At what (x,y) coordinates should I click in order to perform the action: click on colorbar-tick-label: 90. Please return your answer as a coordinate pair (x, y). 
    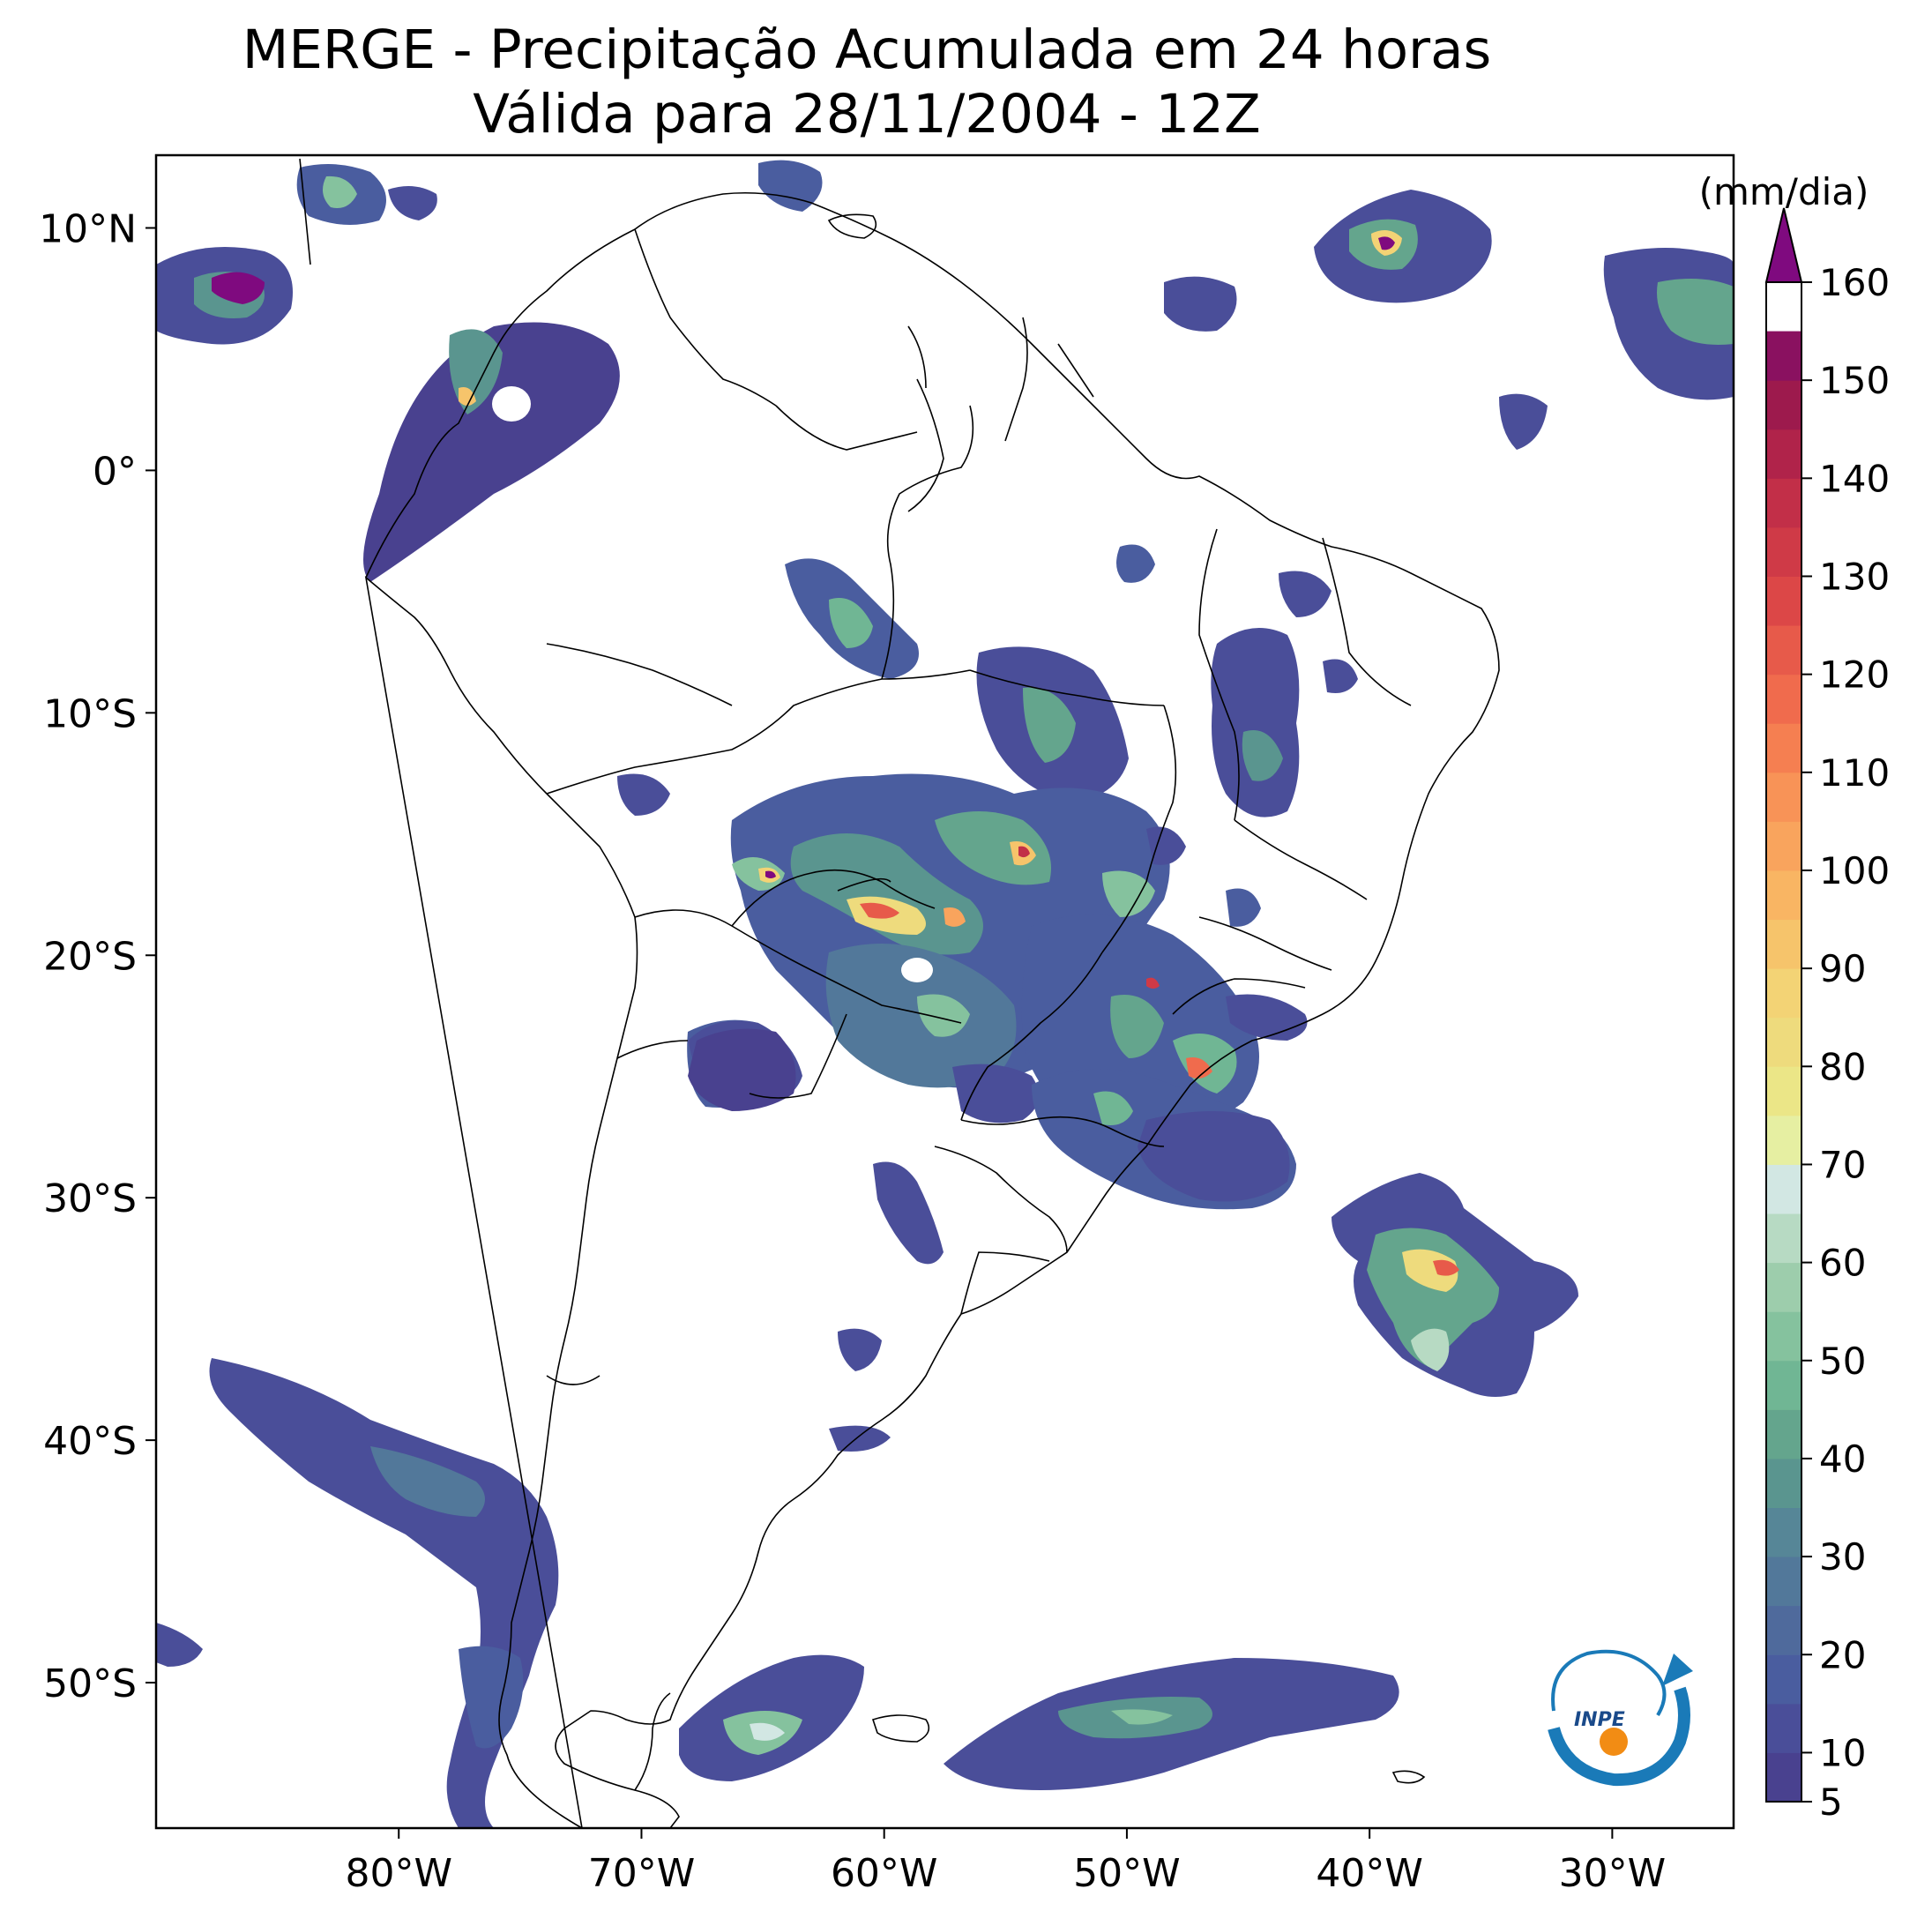
    Looking at the image, I should click on (1843, 969).